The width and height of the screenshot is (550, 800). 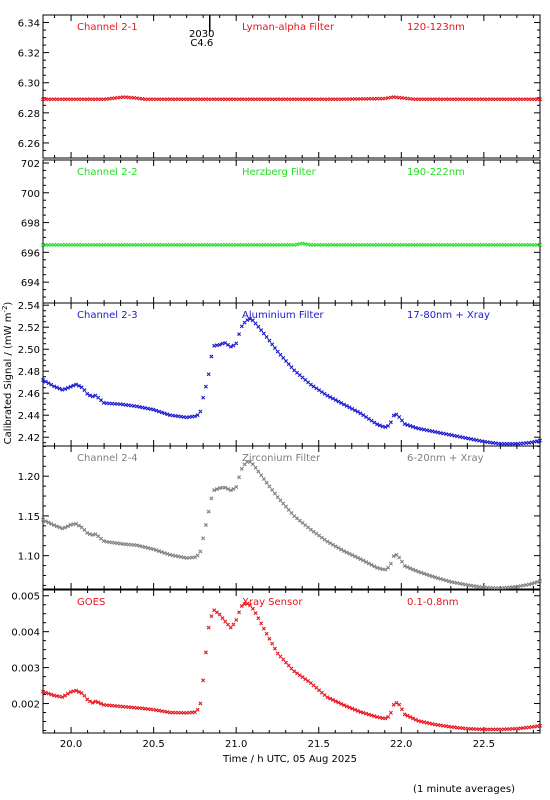 What do you see at coordinates (29, 477) in the screenshot?
I see `y-tick-label: 1.20` at bounding box center [29, 477].